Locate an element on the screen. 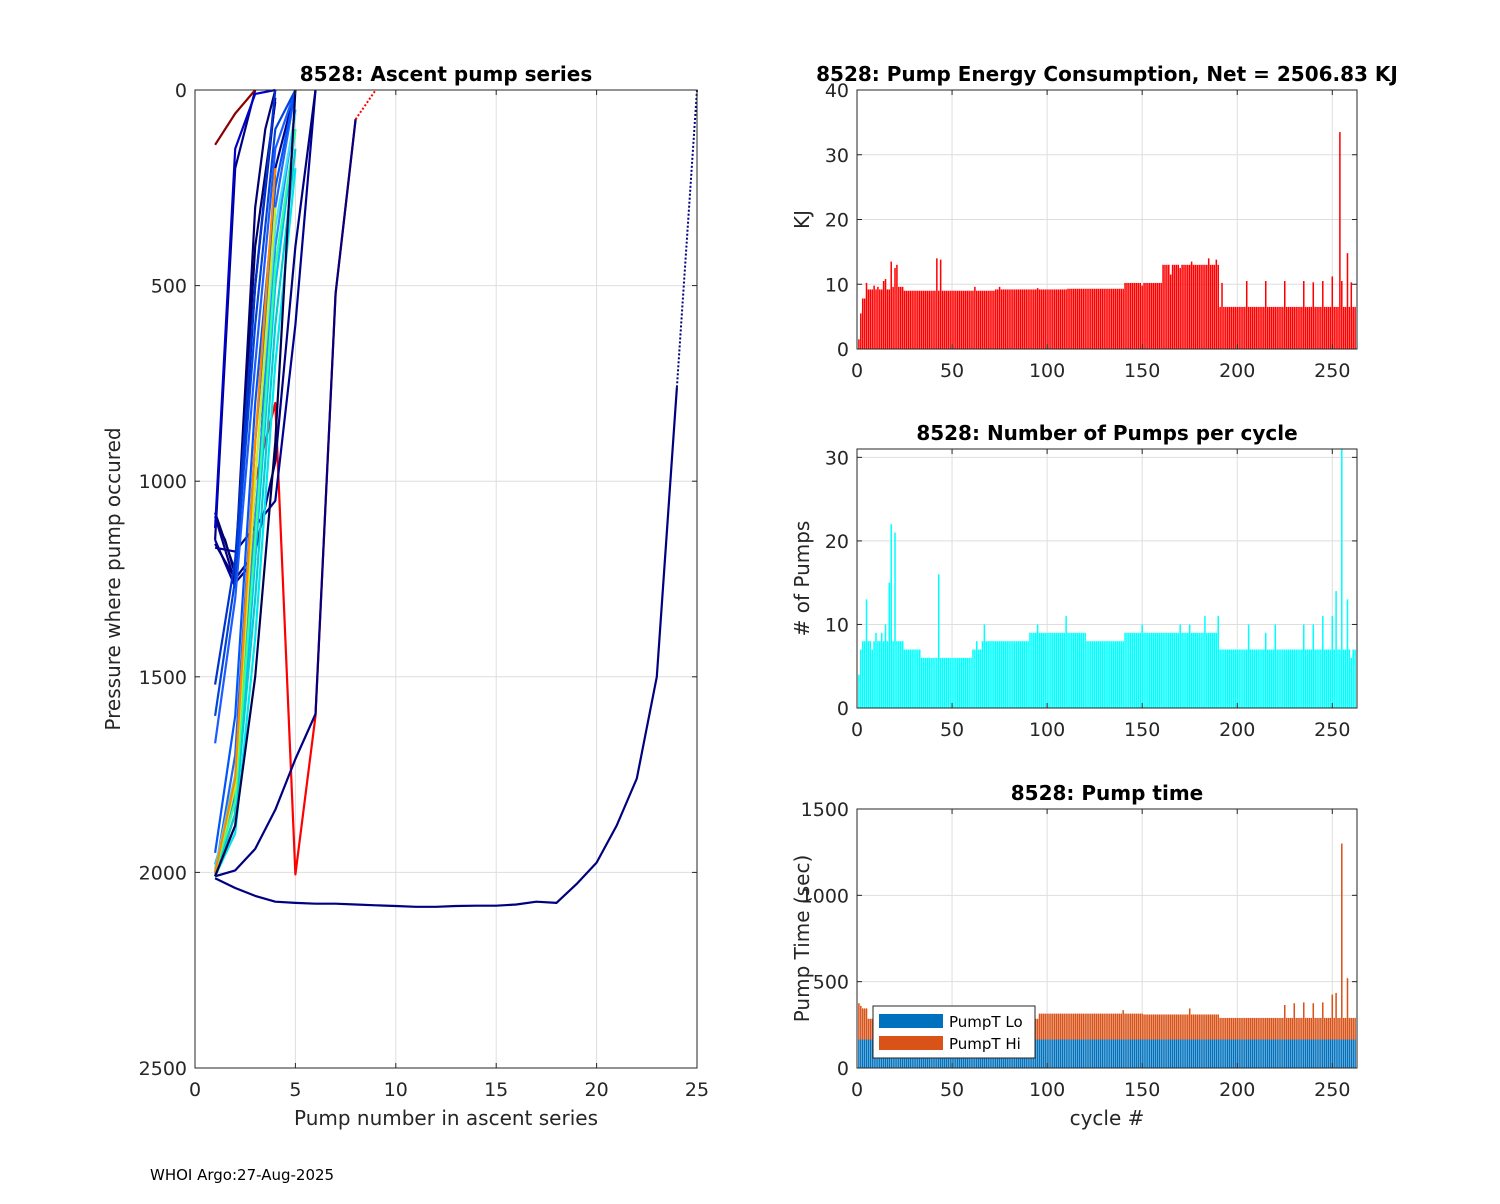 Image resolution: width=1500 pixels, height=1204 pixels. series-line-red-cont is located at coordinates (365, 104).